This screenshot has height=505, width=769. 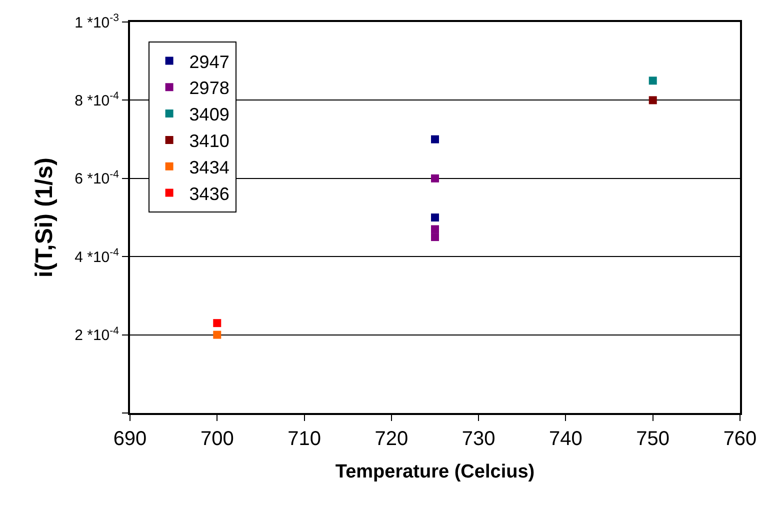 I want to click on x-tick-label: 750, so click(x=653, y=439).